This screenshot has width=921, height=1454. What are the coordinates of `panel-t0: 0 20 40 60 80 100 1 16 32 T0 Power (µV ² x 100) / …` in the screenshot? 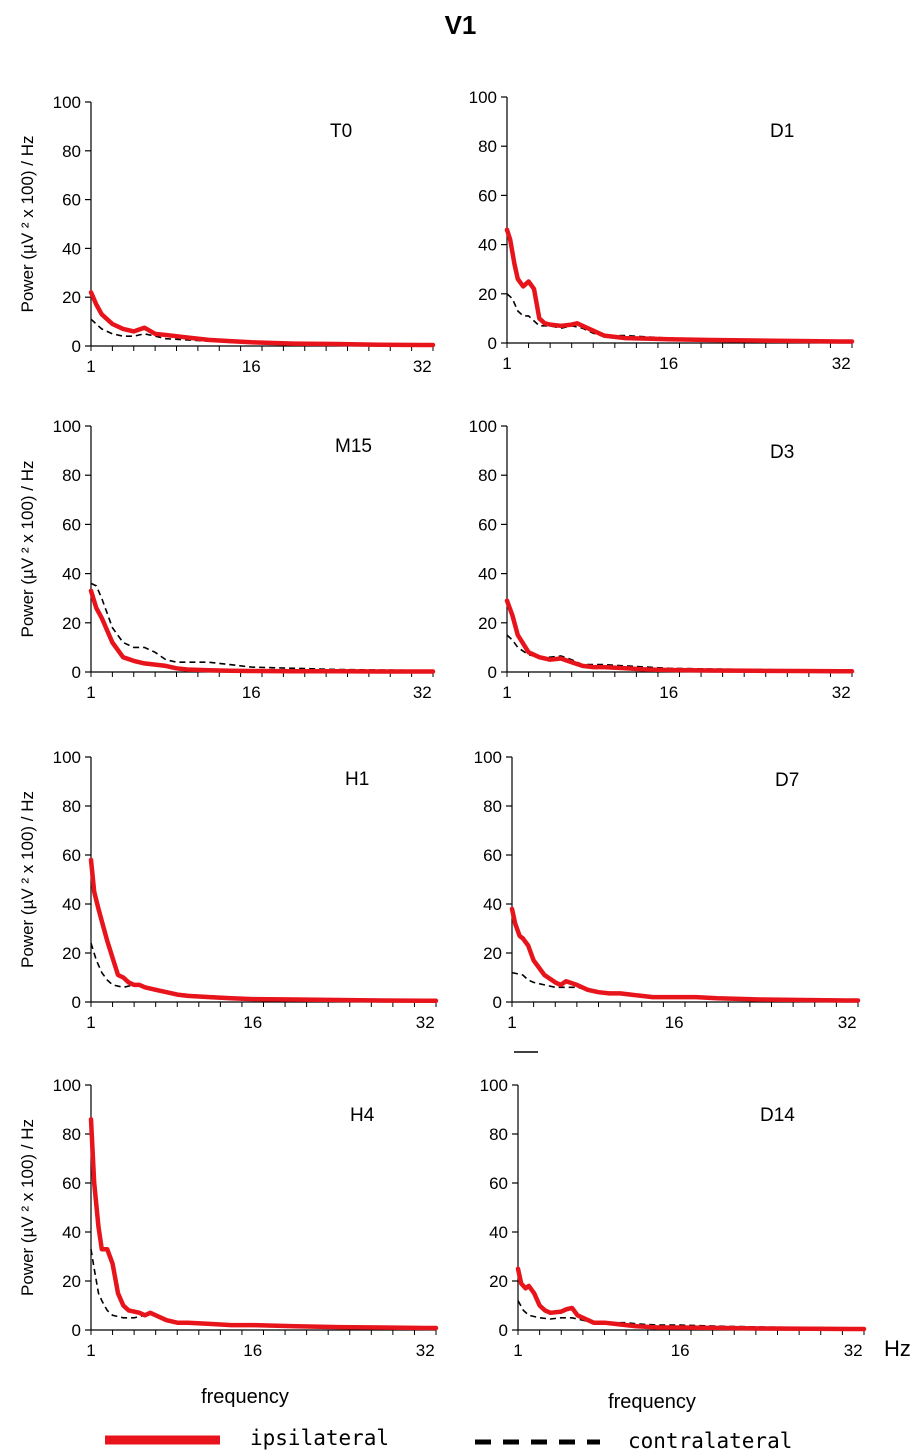 It's located at (227, 234).